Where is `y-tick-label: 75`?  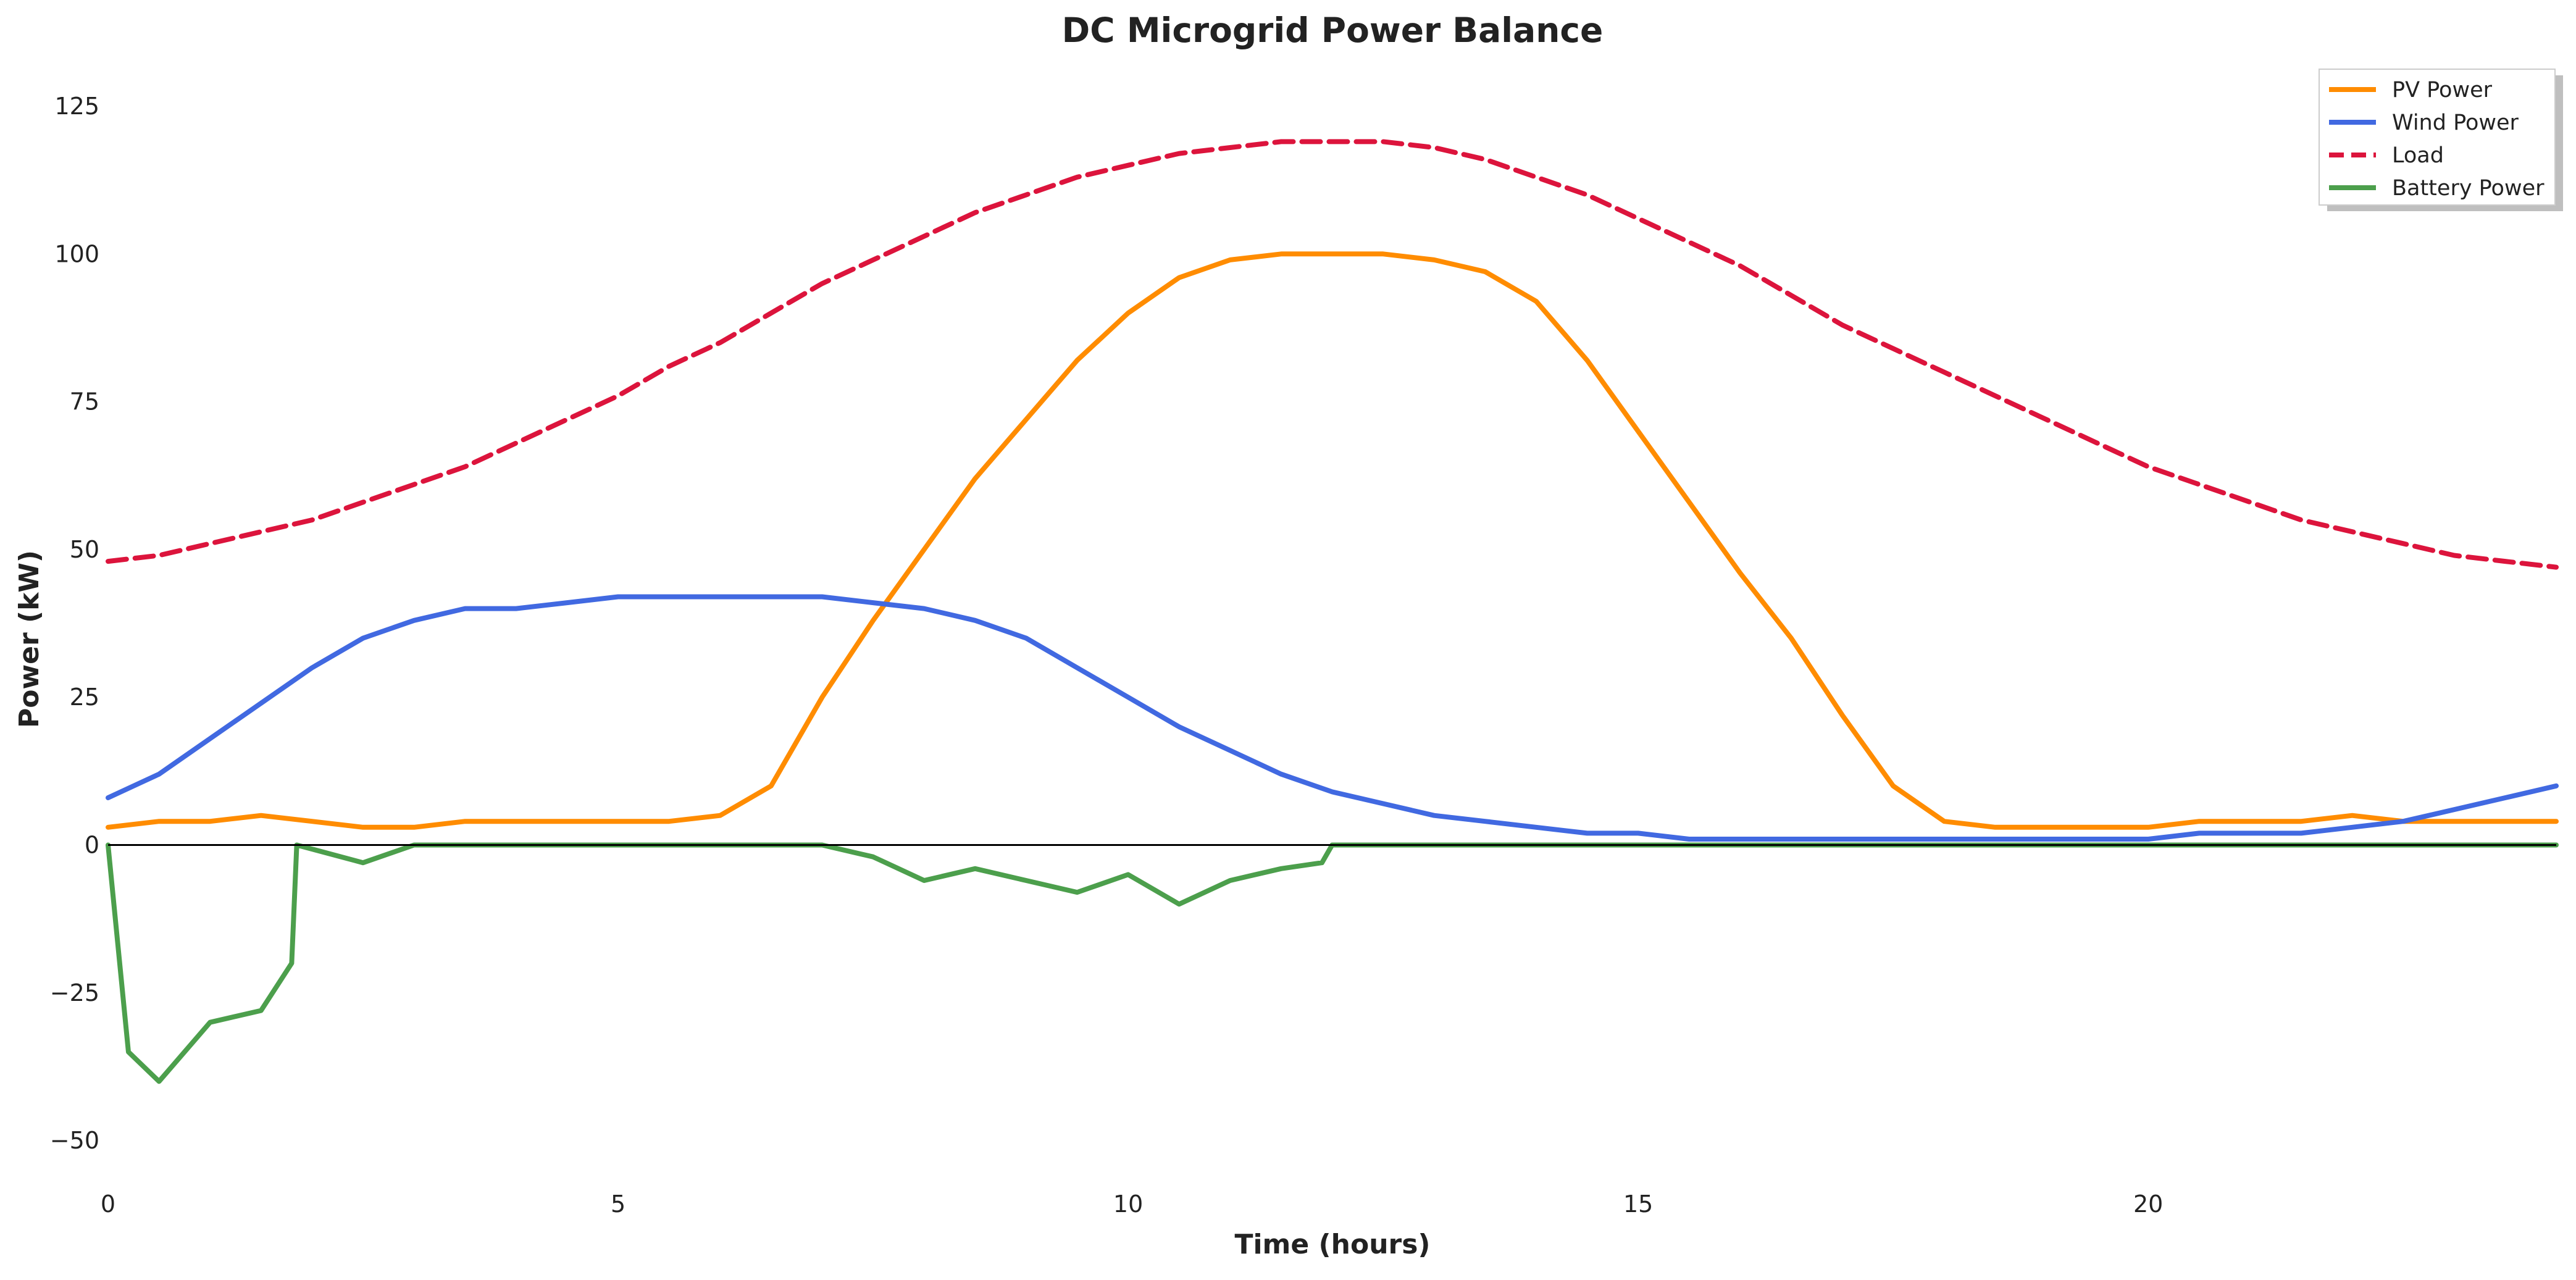 y-tick-label: 75 is located at coordinates (84, 402).